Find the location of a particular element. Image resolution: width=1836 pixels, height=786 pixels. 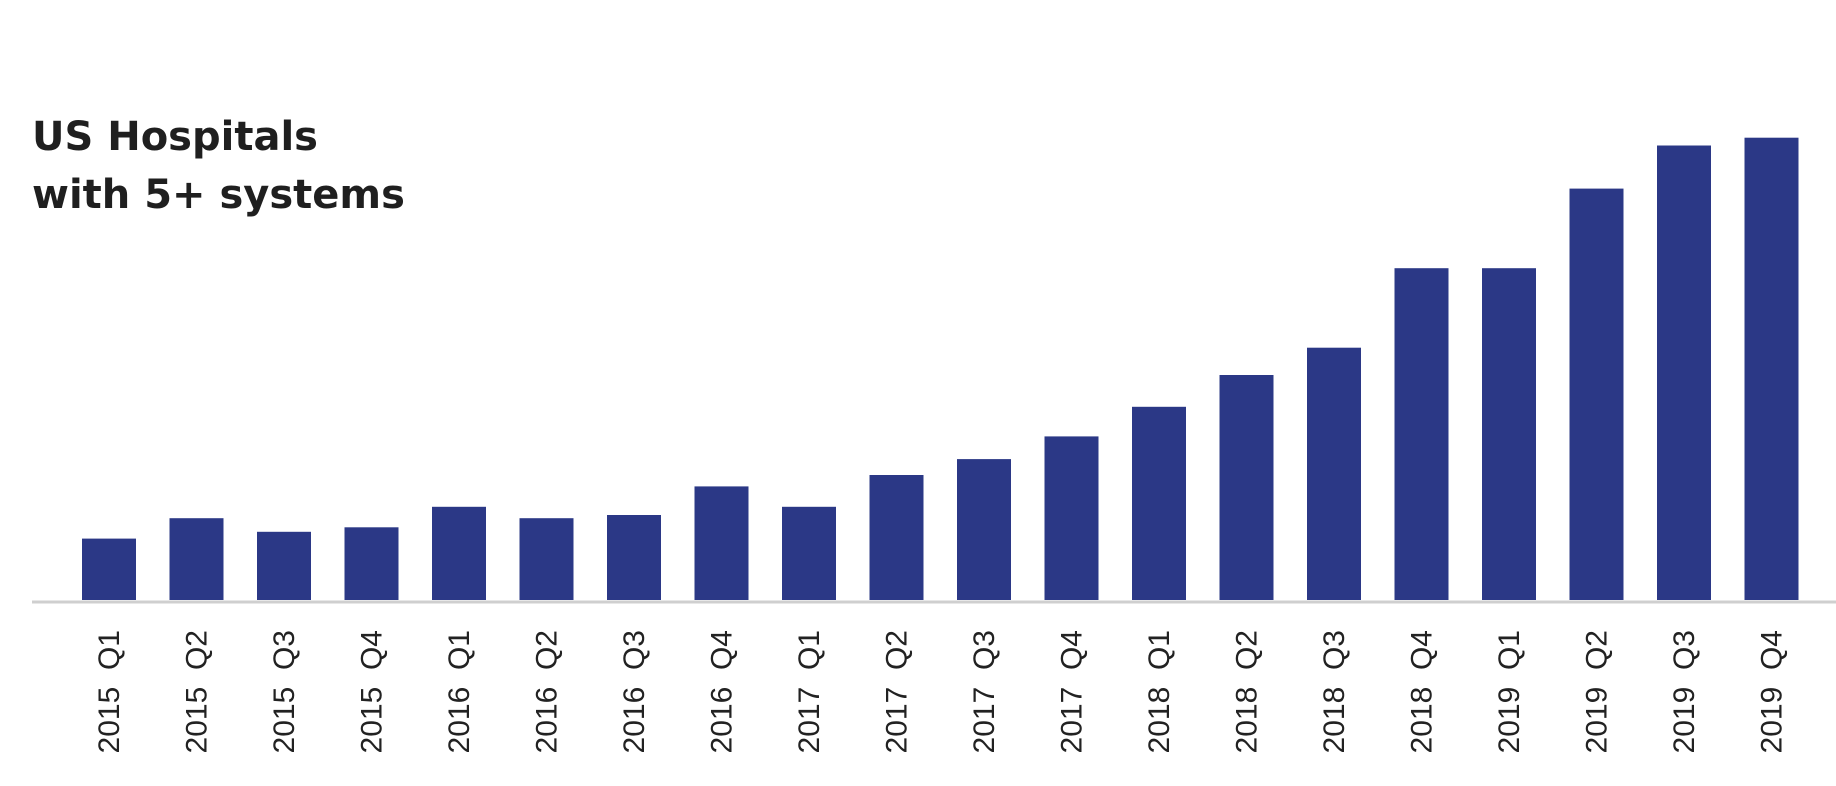

bar-2016-q3 is located at coordinates (634, 557).